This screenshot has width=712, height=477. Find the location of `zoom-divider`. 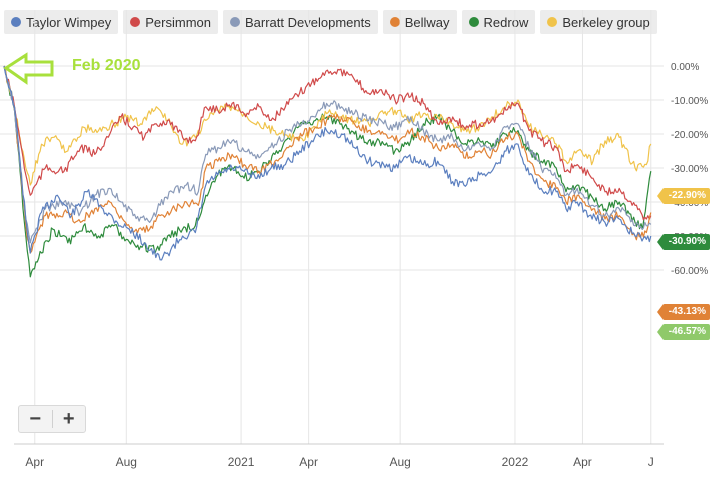

zoom-divider is located at coordinates (52, 419).